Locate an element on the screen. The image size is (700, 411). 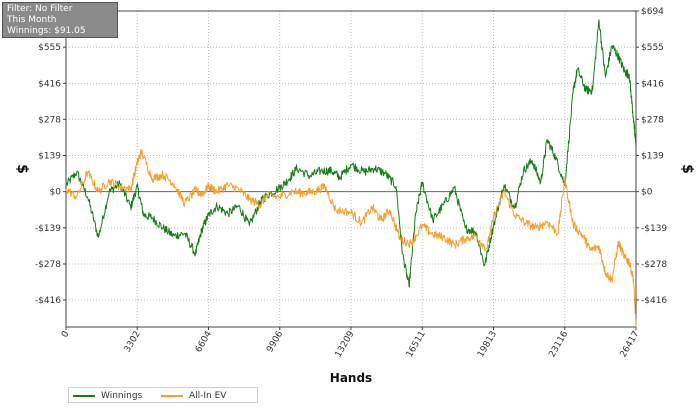
y-tick-label-right: -$278 is located at coordinates (654, 265).